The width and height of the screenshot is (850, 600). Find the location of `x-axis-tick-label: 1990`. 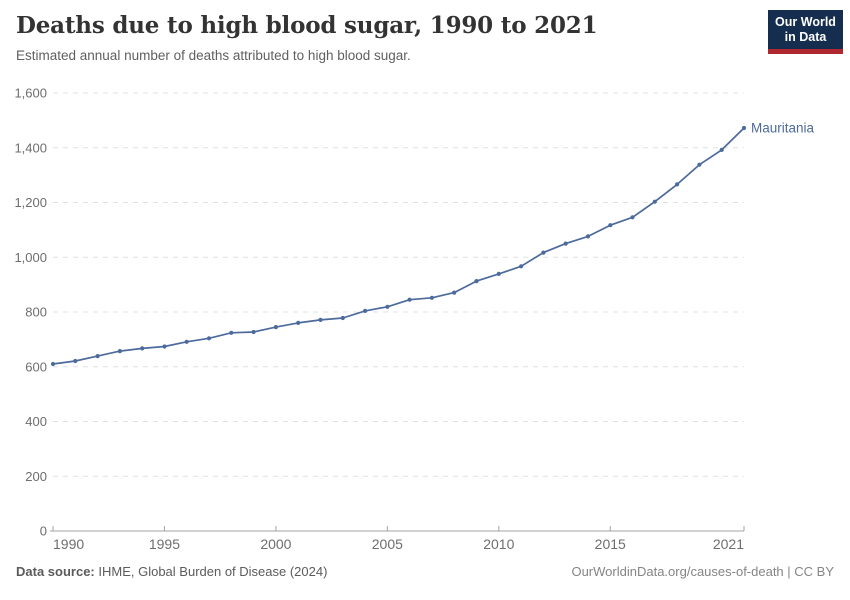

x-axis-tick-label: 1990 is located at coordinates (68, 544).